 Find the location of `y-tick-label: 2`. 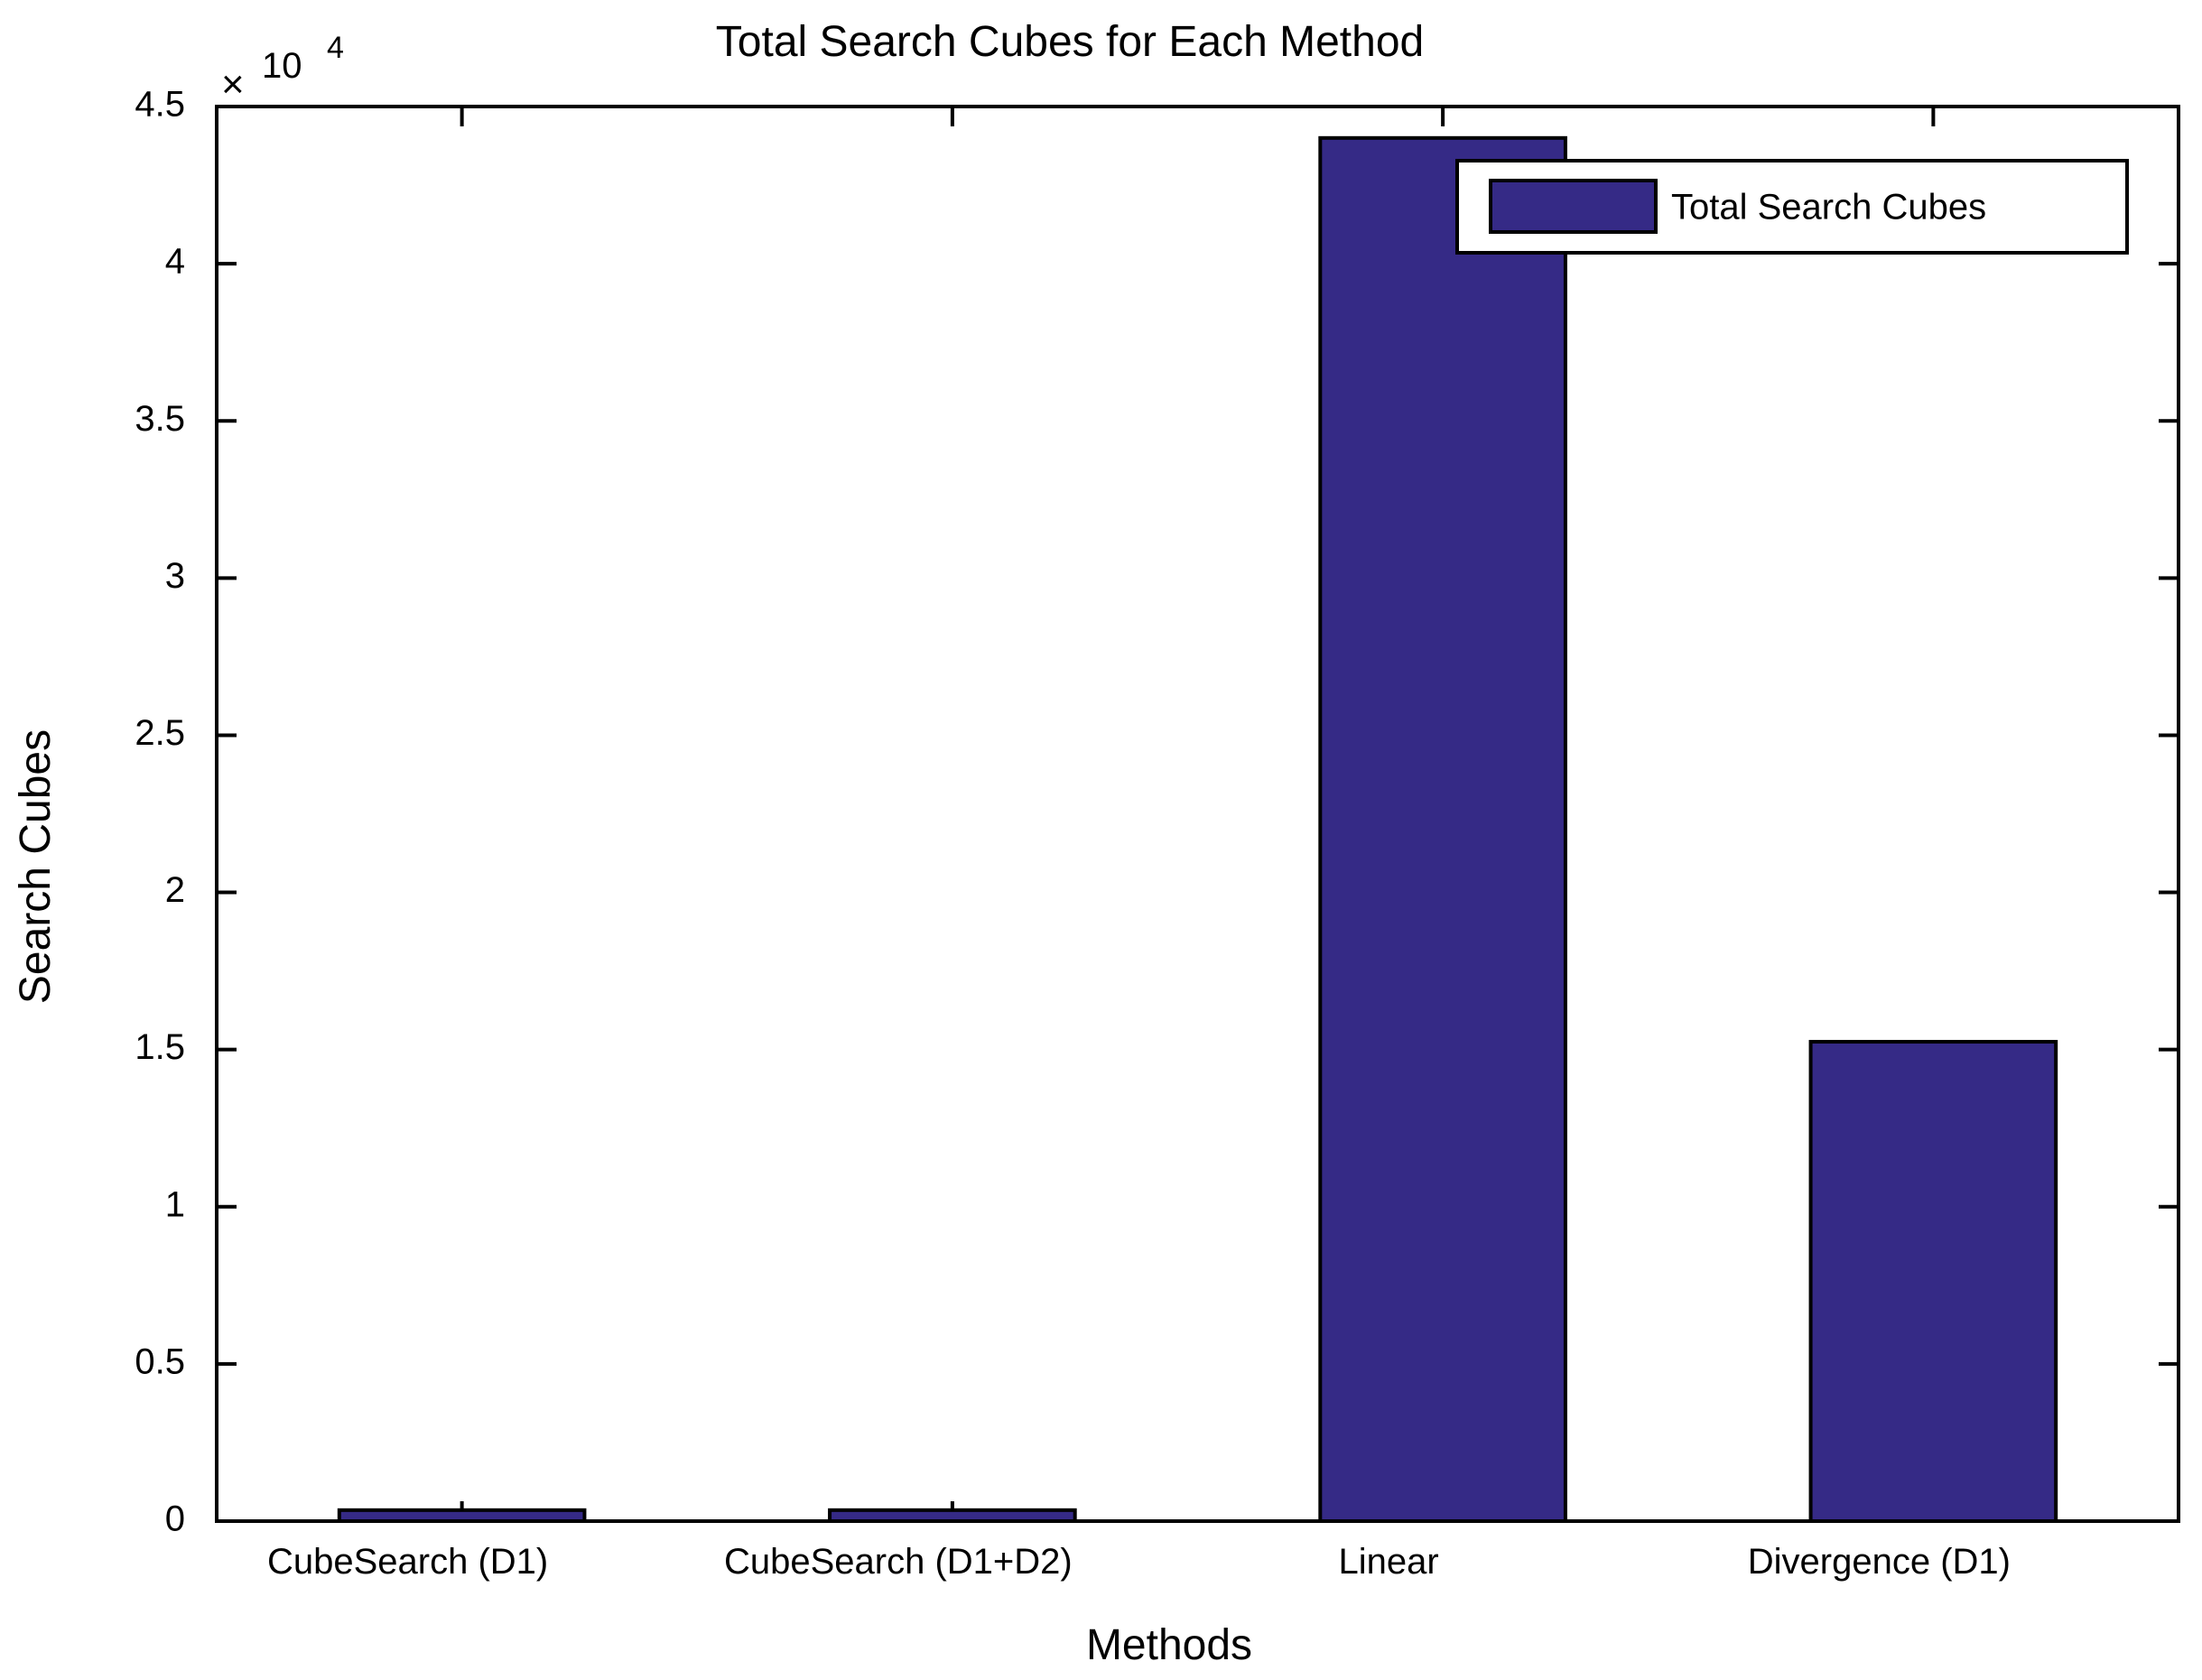

y-tick-label: 2 is located at coordinates (175, 890).